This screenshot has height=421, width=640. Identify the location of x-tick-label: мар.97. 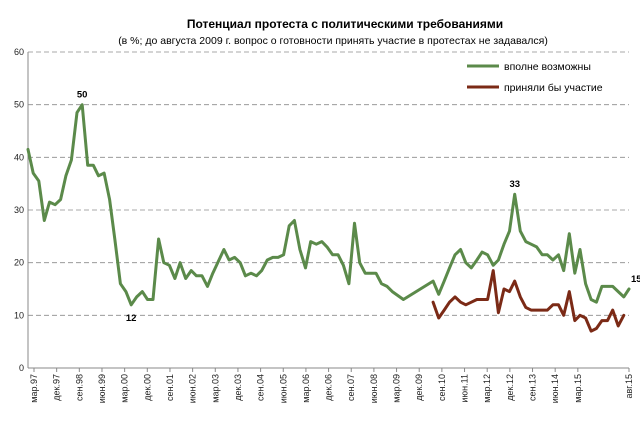
(34, 388).